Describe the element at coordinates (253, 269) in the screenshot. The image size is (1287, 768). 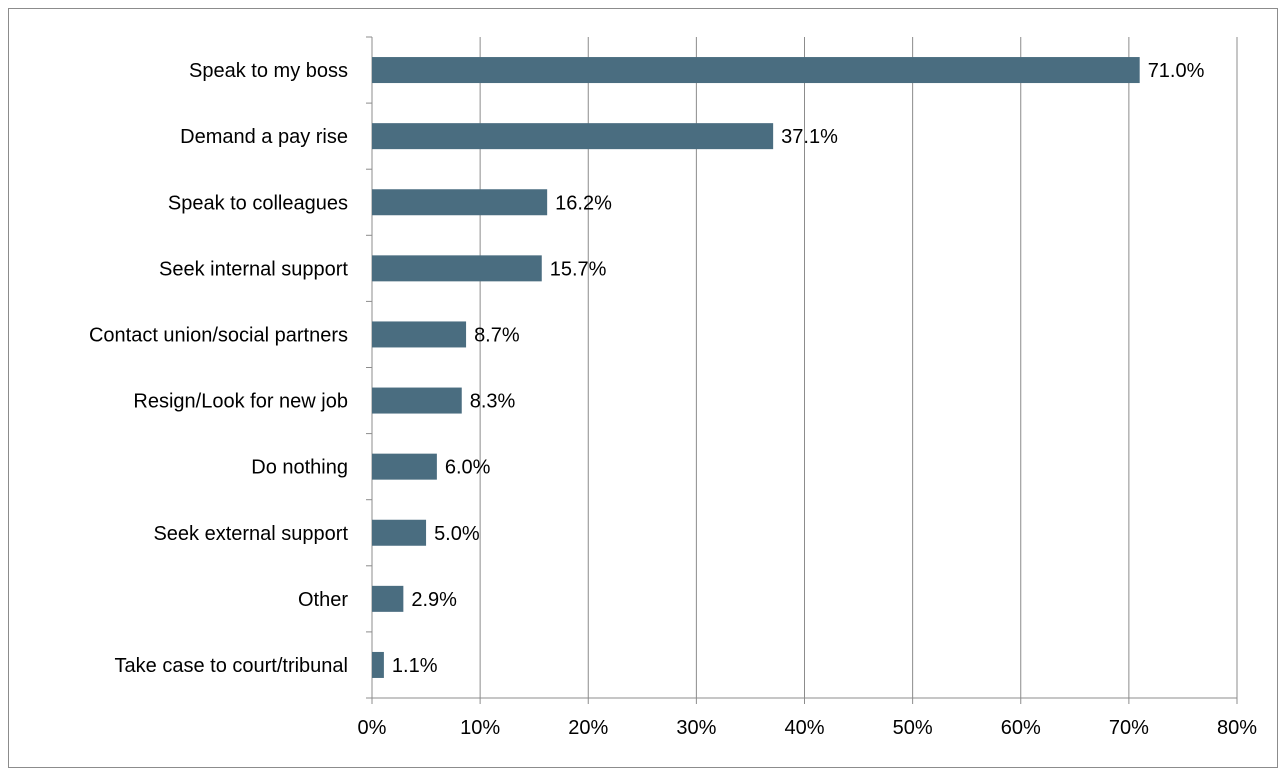
I see `category-label: Seek internal support` at that location.